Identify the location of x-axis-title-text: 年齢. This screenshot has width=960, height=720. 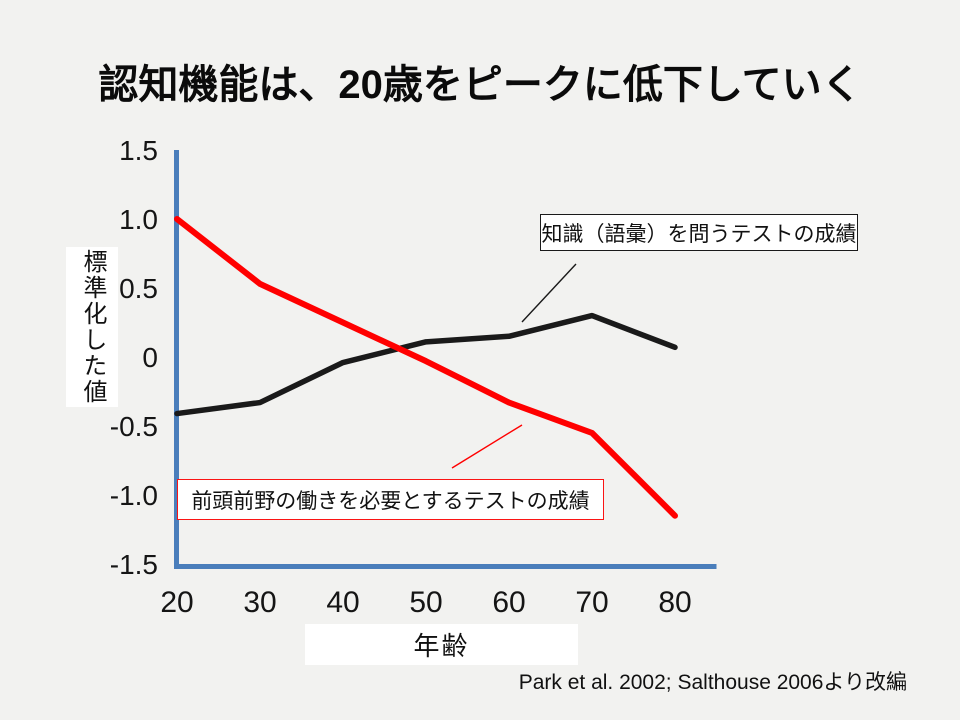
(441, 646).